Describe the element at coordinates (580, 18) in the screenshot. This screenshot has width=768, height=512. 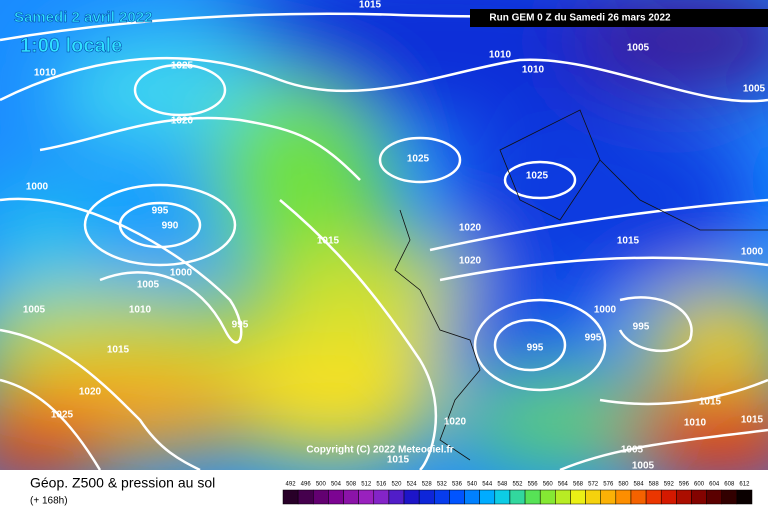
I see `run-info: Run GEM 0 Z du Samedi 26 mars 2022` at that location.